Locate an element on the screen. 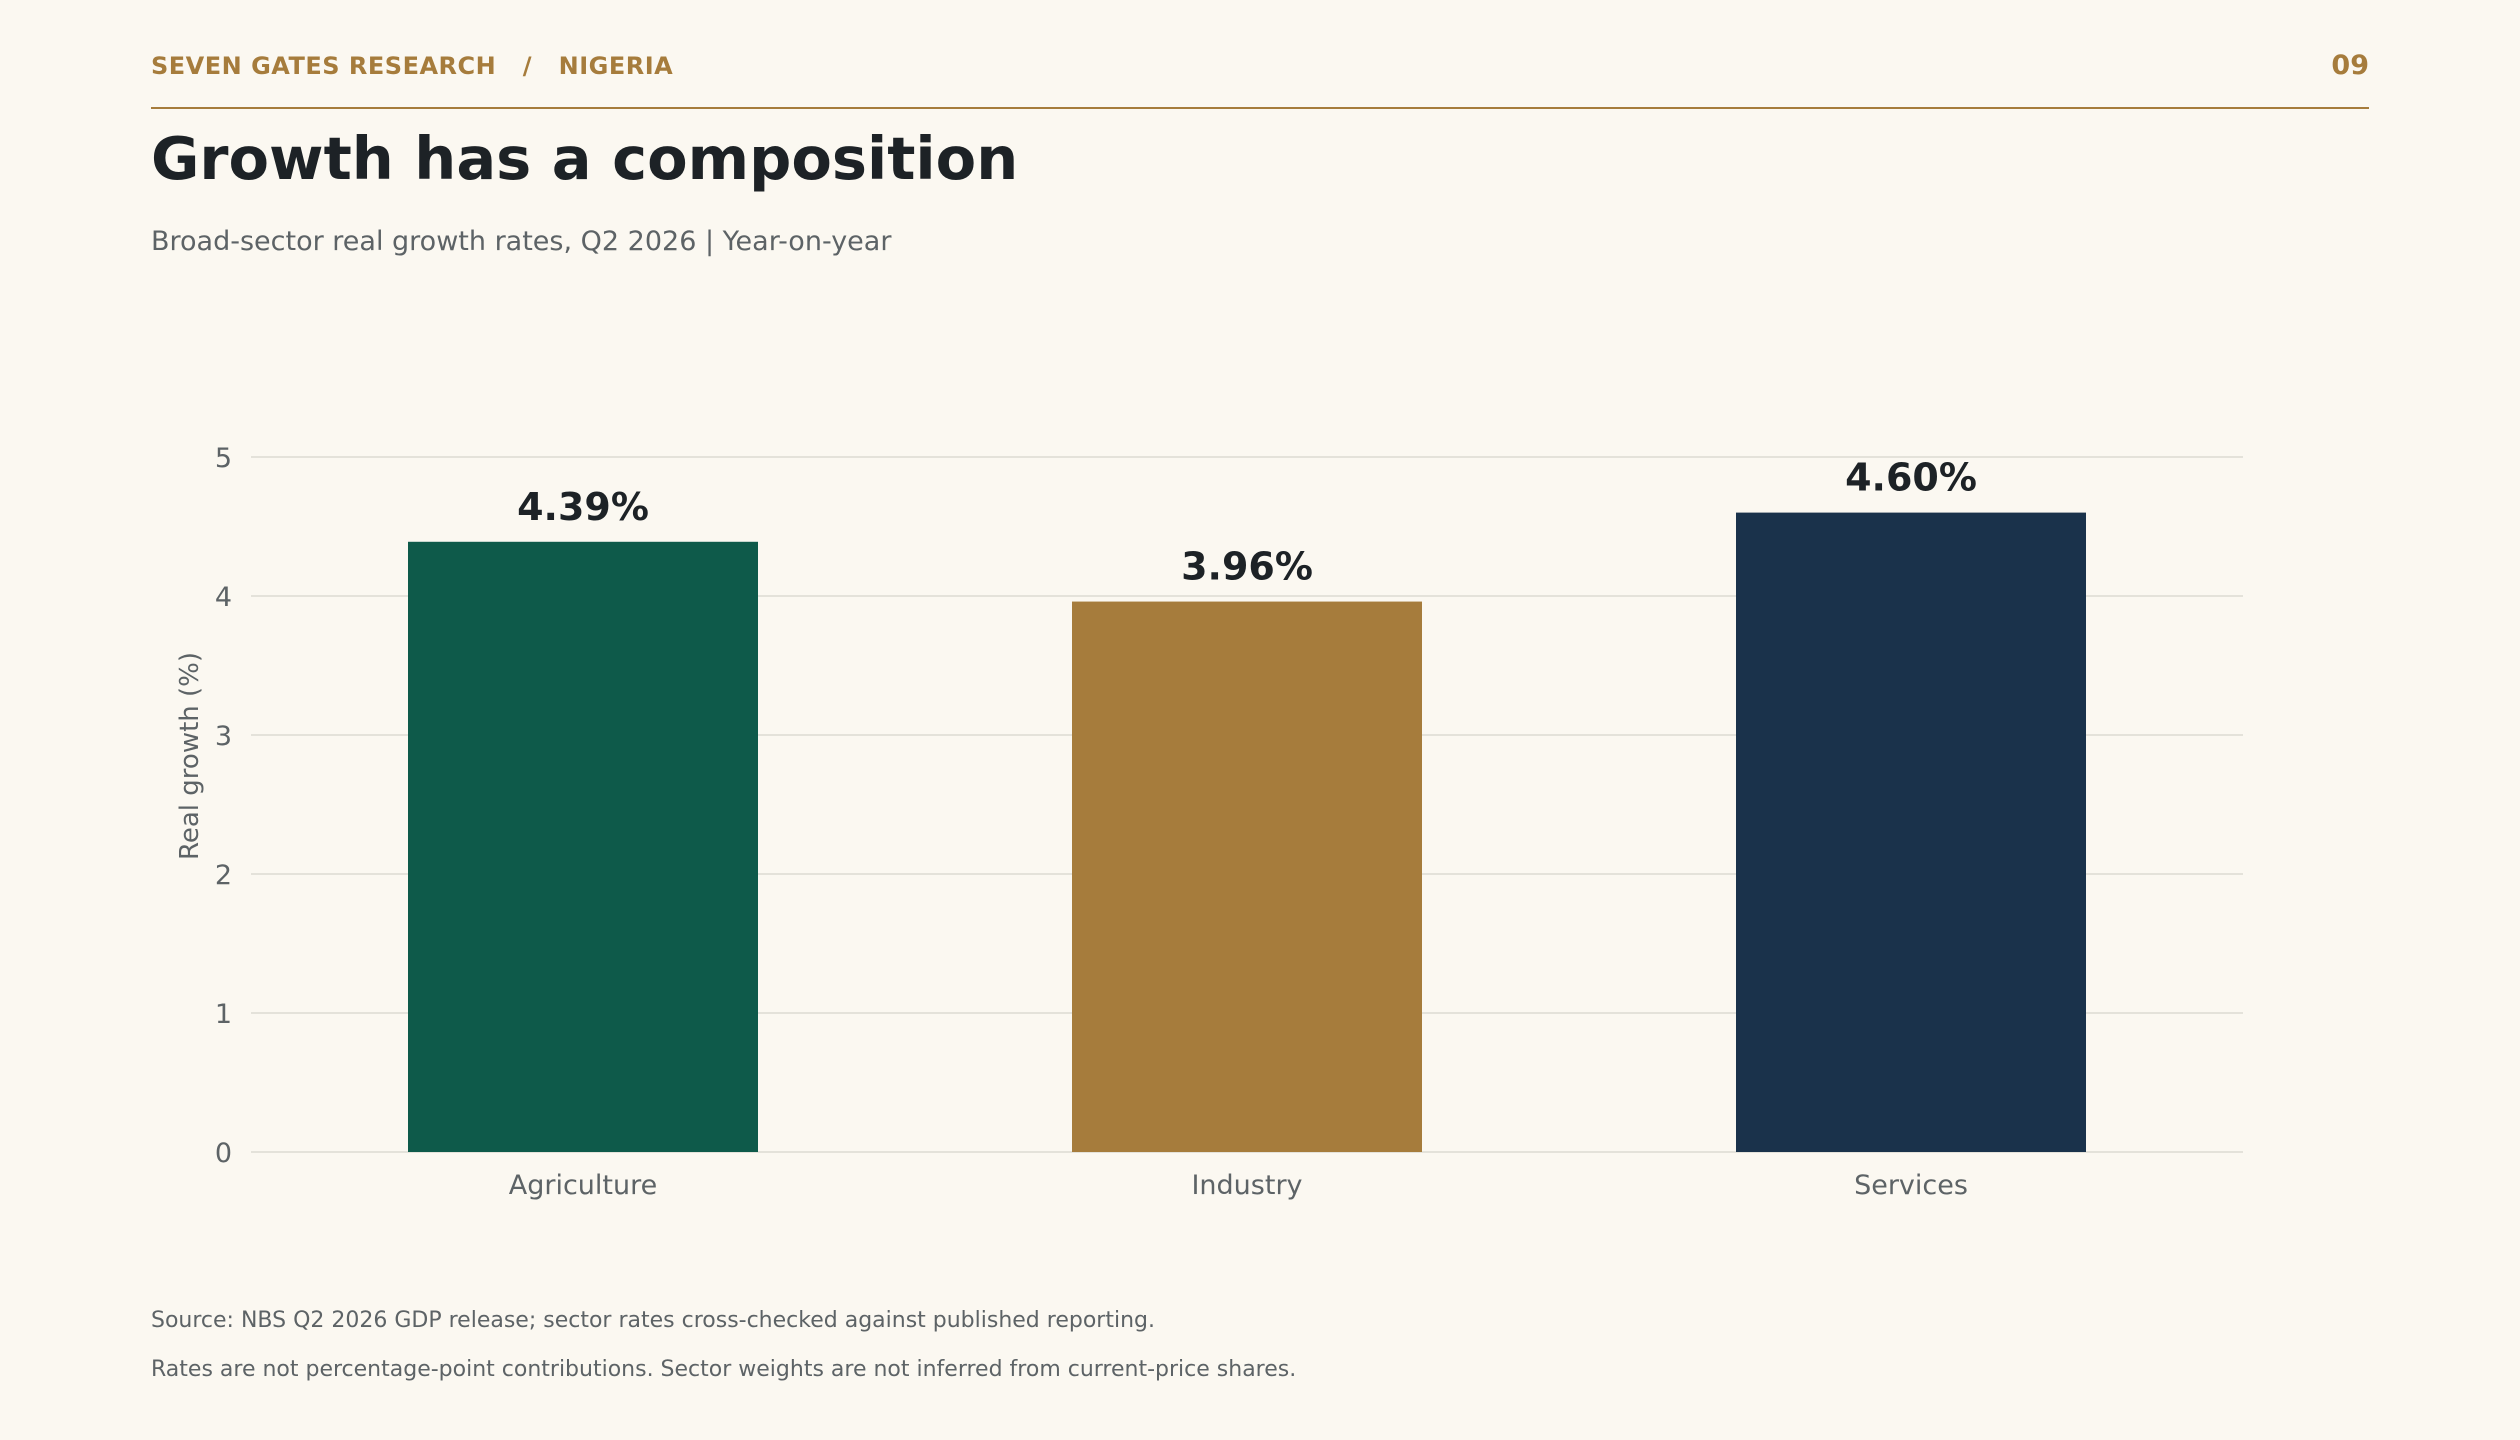  x-tick-label-industry: Industry is located at coordinates (1246, 1185).